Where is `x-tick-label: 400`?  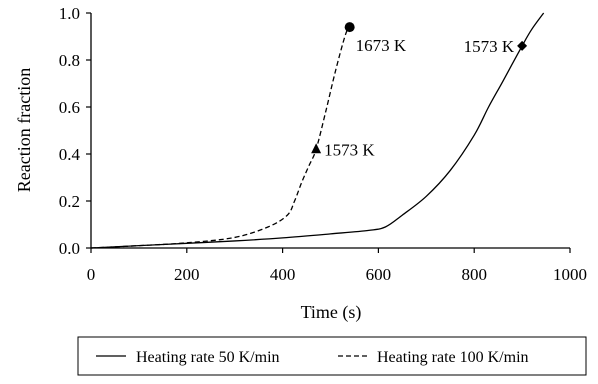
x-tick-label: 400 is located at coordinates (283, 274).